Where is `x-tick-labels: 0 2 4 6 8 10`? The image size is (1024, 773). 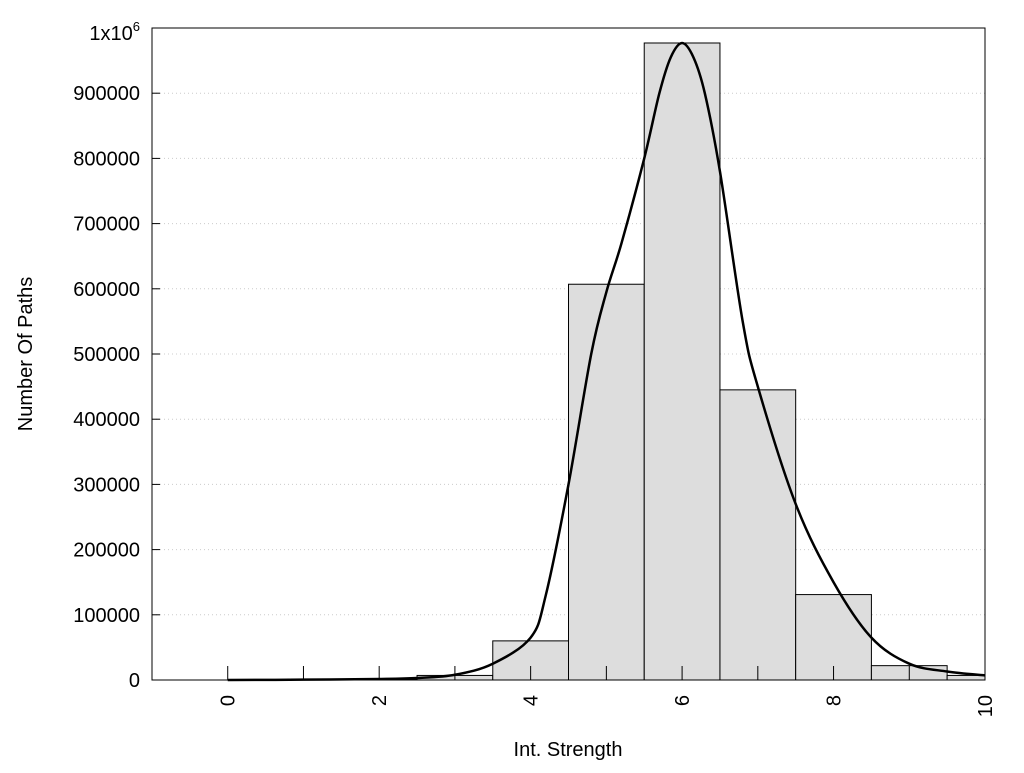
x-tick-labels: 0 2 4 6 8 10 is located at coordinates (607, 706).